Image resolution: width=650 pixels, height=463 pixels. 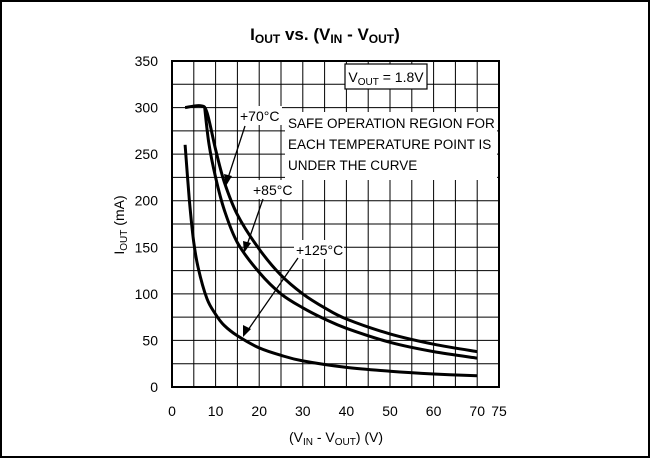 What do you see at coordinates (120, 224) in the screenshot?
I see `y-axis-label: IOUT (mA)` at bounding box center [120, 224].